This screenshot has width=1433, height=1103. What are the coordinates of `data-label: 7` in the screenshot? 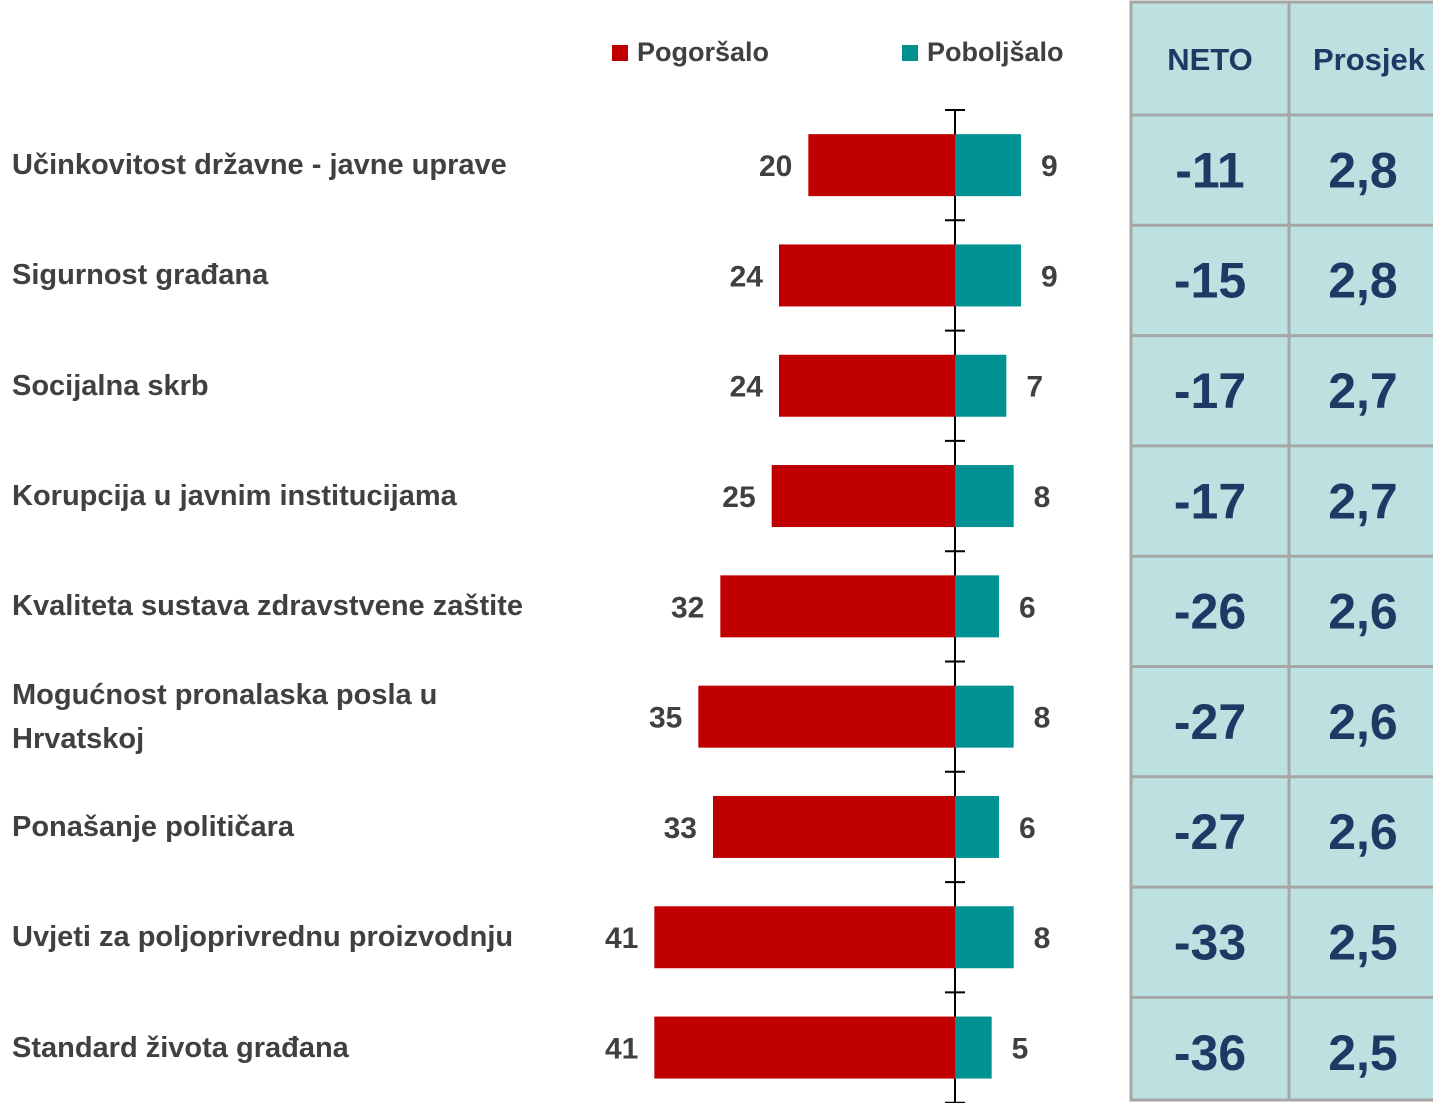 It's located at (1034, 387).